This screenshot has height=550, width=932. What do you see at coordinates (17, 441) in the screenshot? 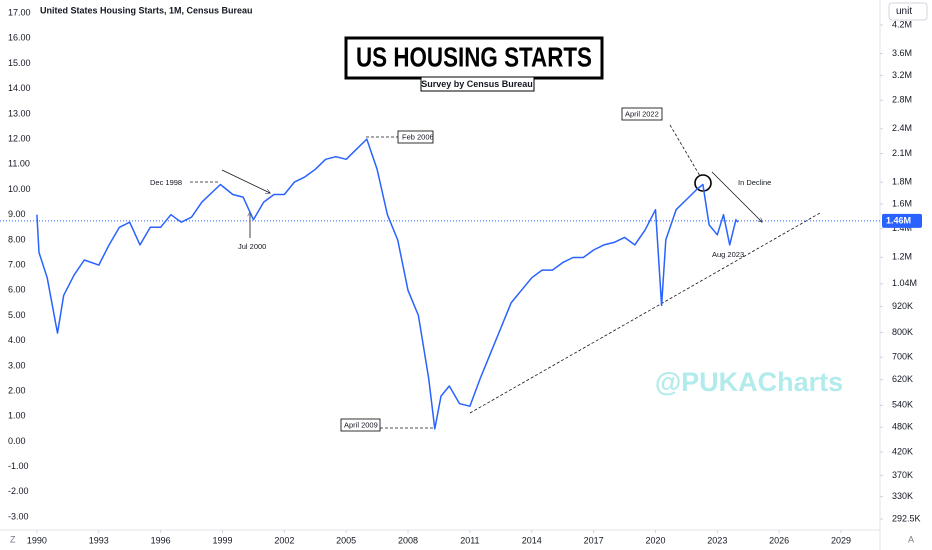
I see `y-tick-label: 0.00` at bounding box center [17, 441].